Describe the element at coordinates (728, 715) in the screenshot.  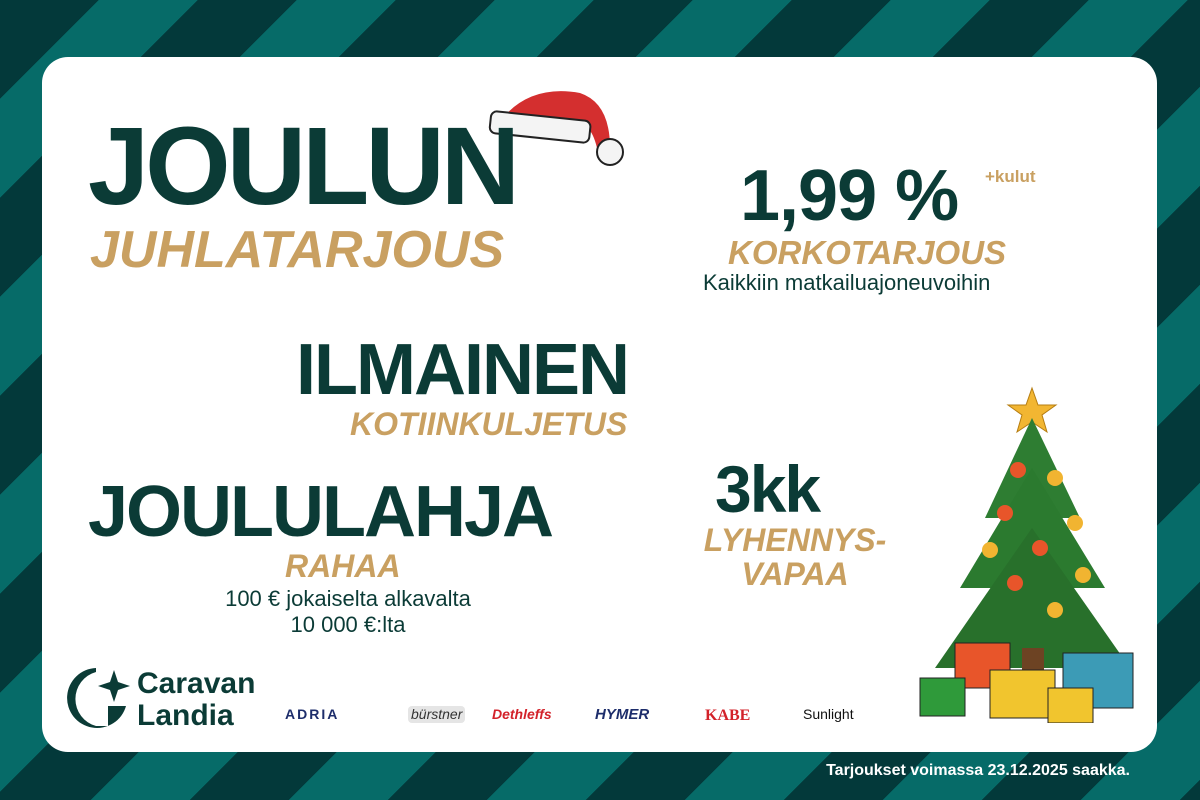
I see `brand-kabe: KABE` at that location.